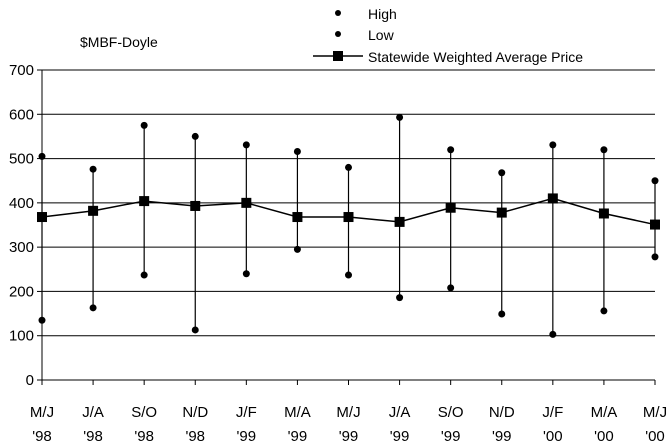 This screenshot has height=448, width=670. I want to click on x-tick-label: S/O '98, so click(144, 424).